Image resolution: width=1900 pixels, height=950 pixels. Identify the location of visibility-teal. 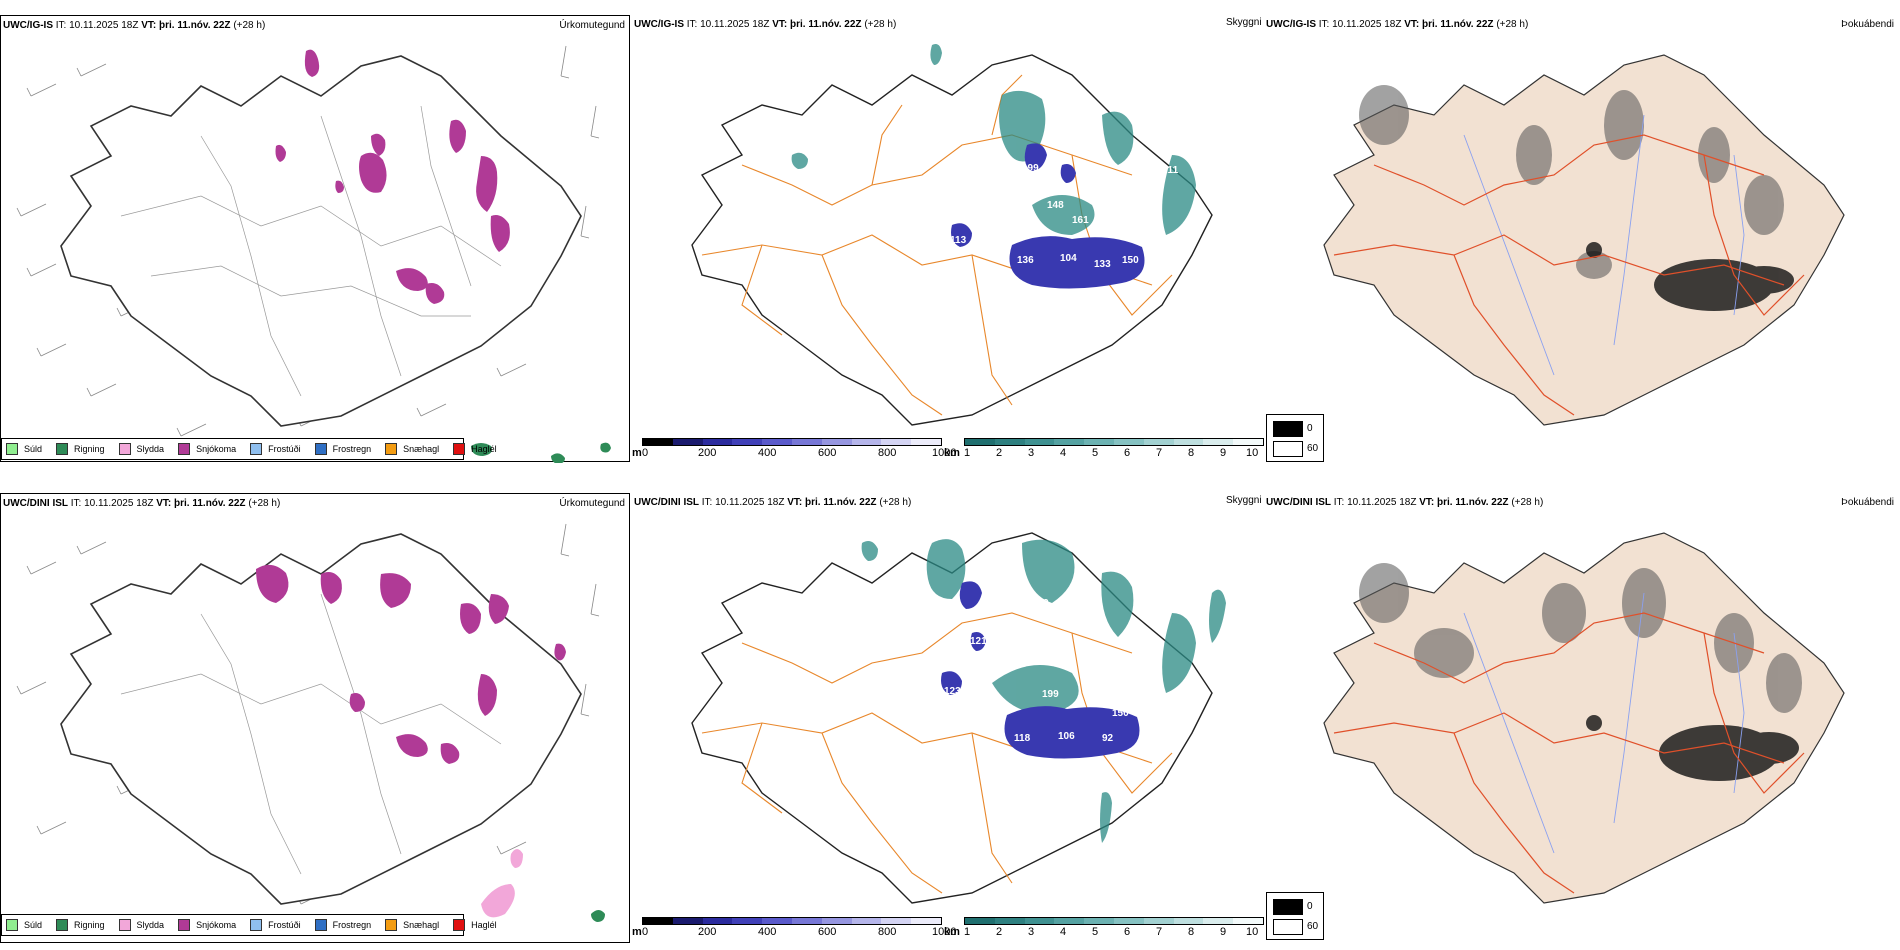
(1043, 691).